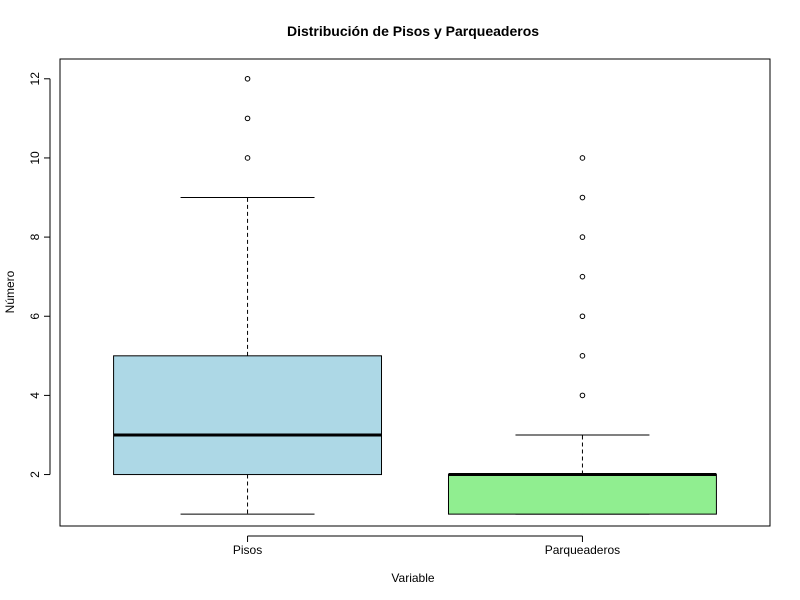  What do you see at coordinates (39, 275) in the screenshot?
I see `y-axis: 2 4 6 8 10 12` at bounding box center [39, 275].